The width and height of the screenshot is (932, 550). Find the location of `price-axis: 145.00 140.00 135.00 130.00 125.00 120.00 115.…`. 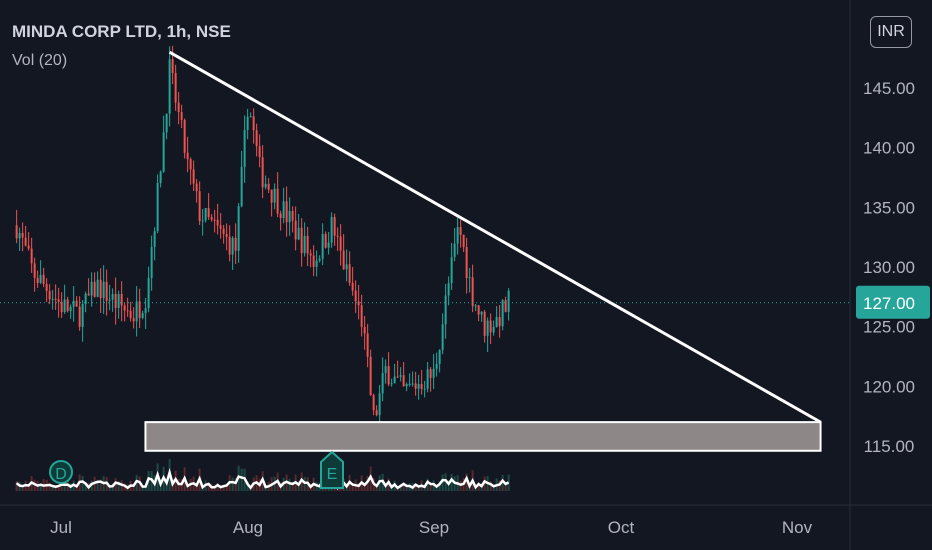

price-axis: 145.00 140.00 135.00 130.00 125.00 120.00 115.… is located at coordinates (889, 275).